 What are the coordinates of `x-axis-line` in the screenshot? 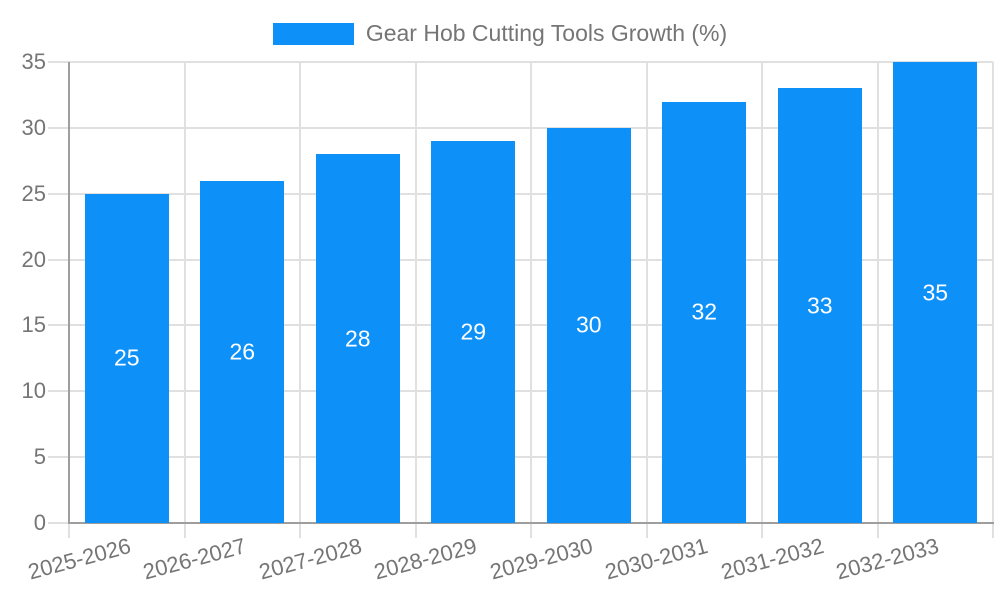 It's located at (531, 523).